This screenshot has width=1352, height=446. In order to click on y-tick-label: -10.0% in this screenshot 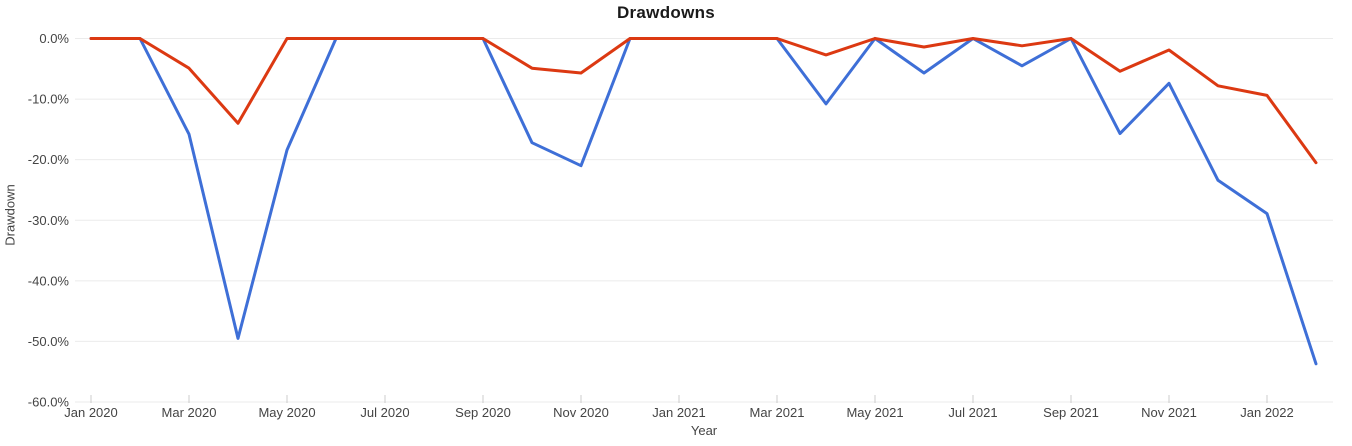, I will do `click(49, 99)`.